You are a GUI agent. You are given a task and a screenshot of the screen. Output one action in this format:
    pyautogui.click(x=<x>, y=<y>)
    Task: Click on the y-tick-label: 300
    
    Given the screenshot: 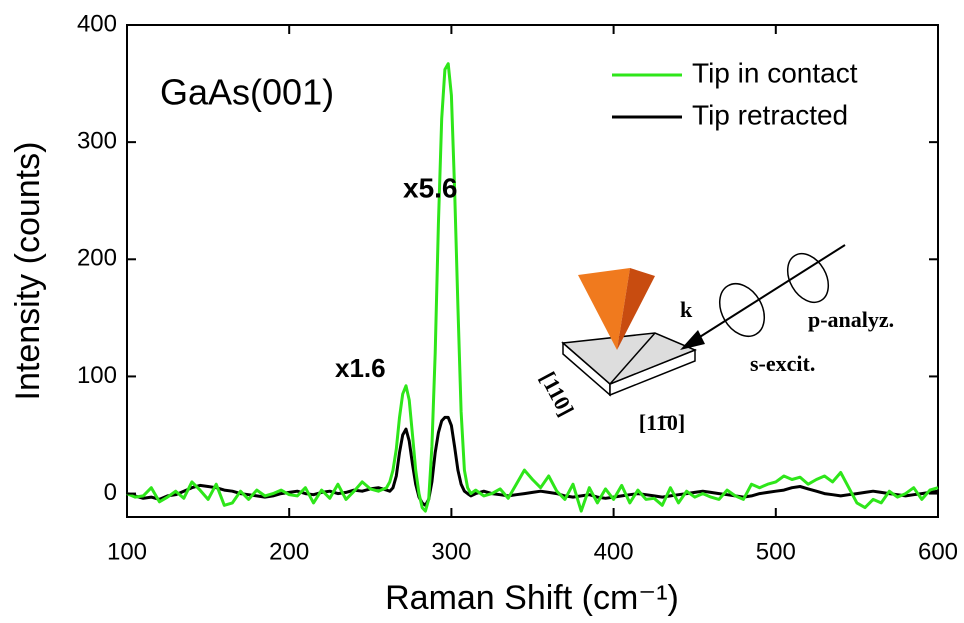 What is the action you would take?
    pyautogui.click(x=97, y=140)
    